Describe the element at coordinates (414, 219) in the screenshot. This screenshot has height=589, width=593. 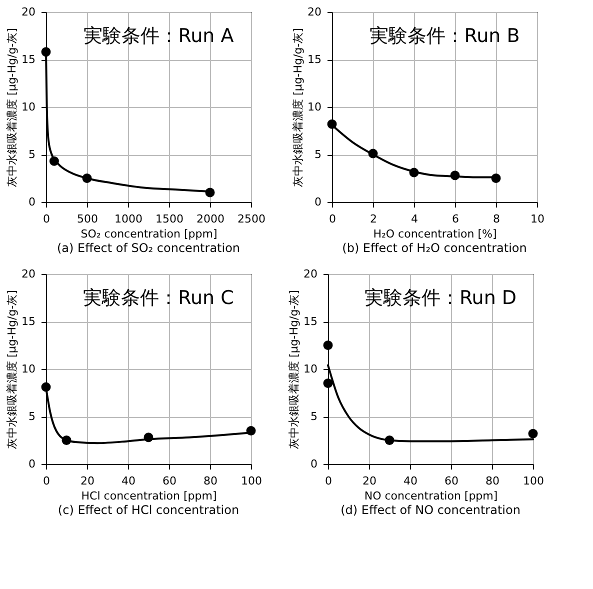
I see `x-tick-label: 4` at that location.